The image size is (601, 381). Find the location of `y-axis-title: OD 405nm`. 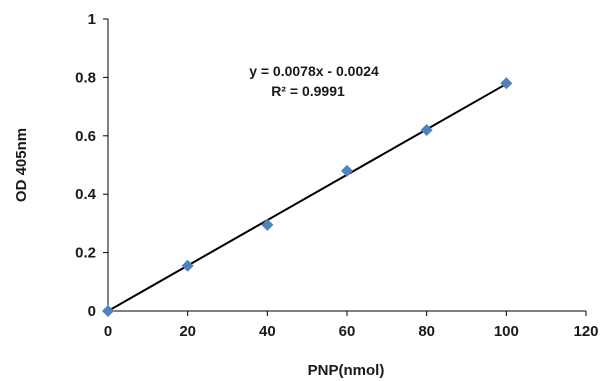

y-axis-title: OD 405nm is located at coordinates (21, 165).